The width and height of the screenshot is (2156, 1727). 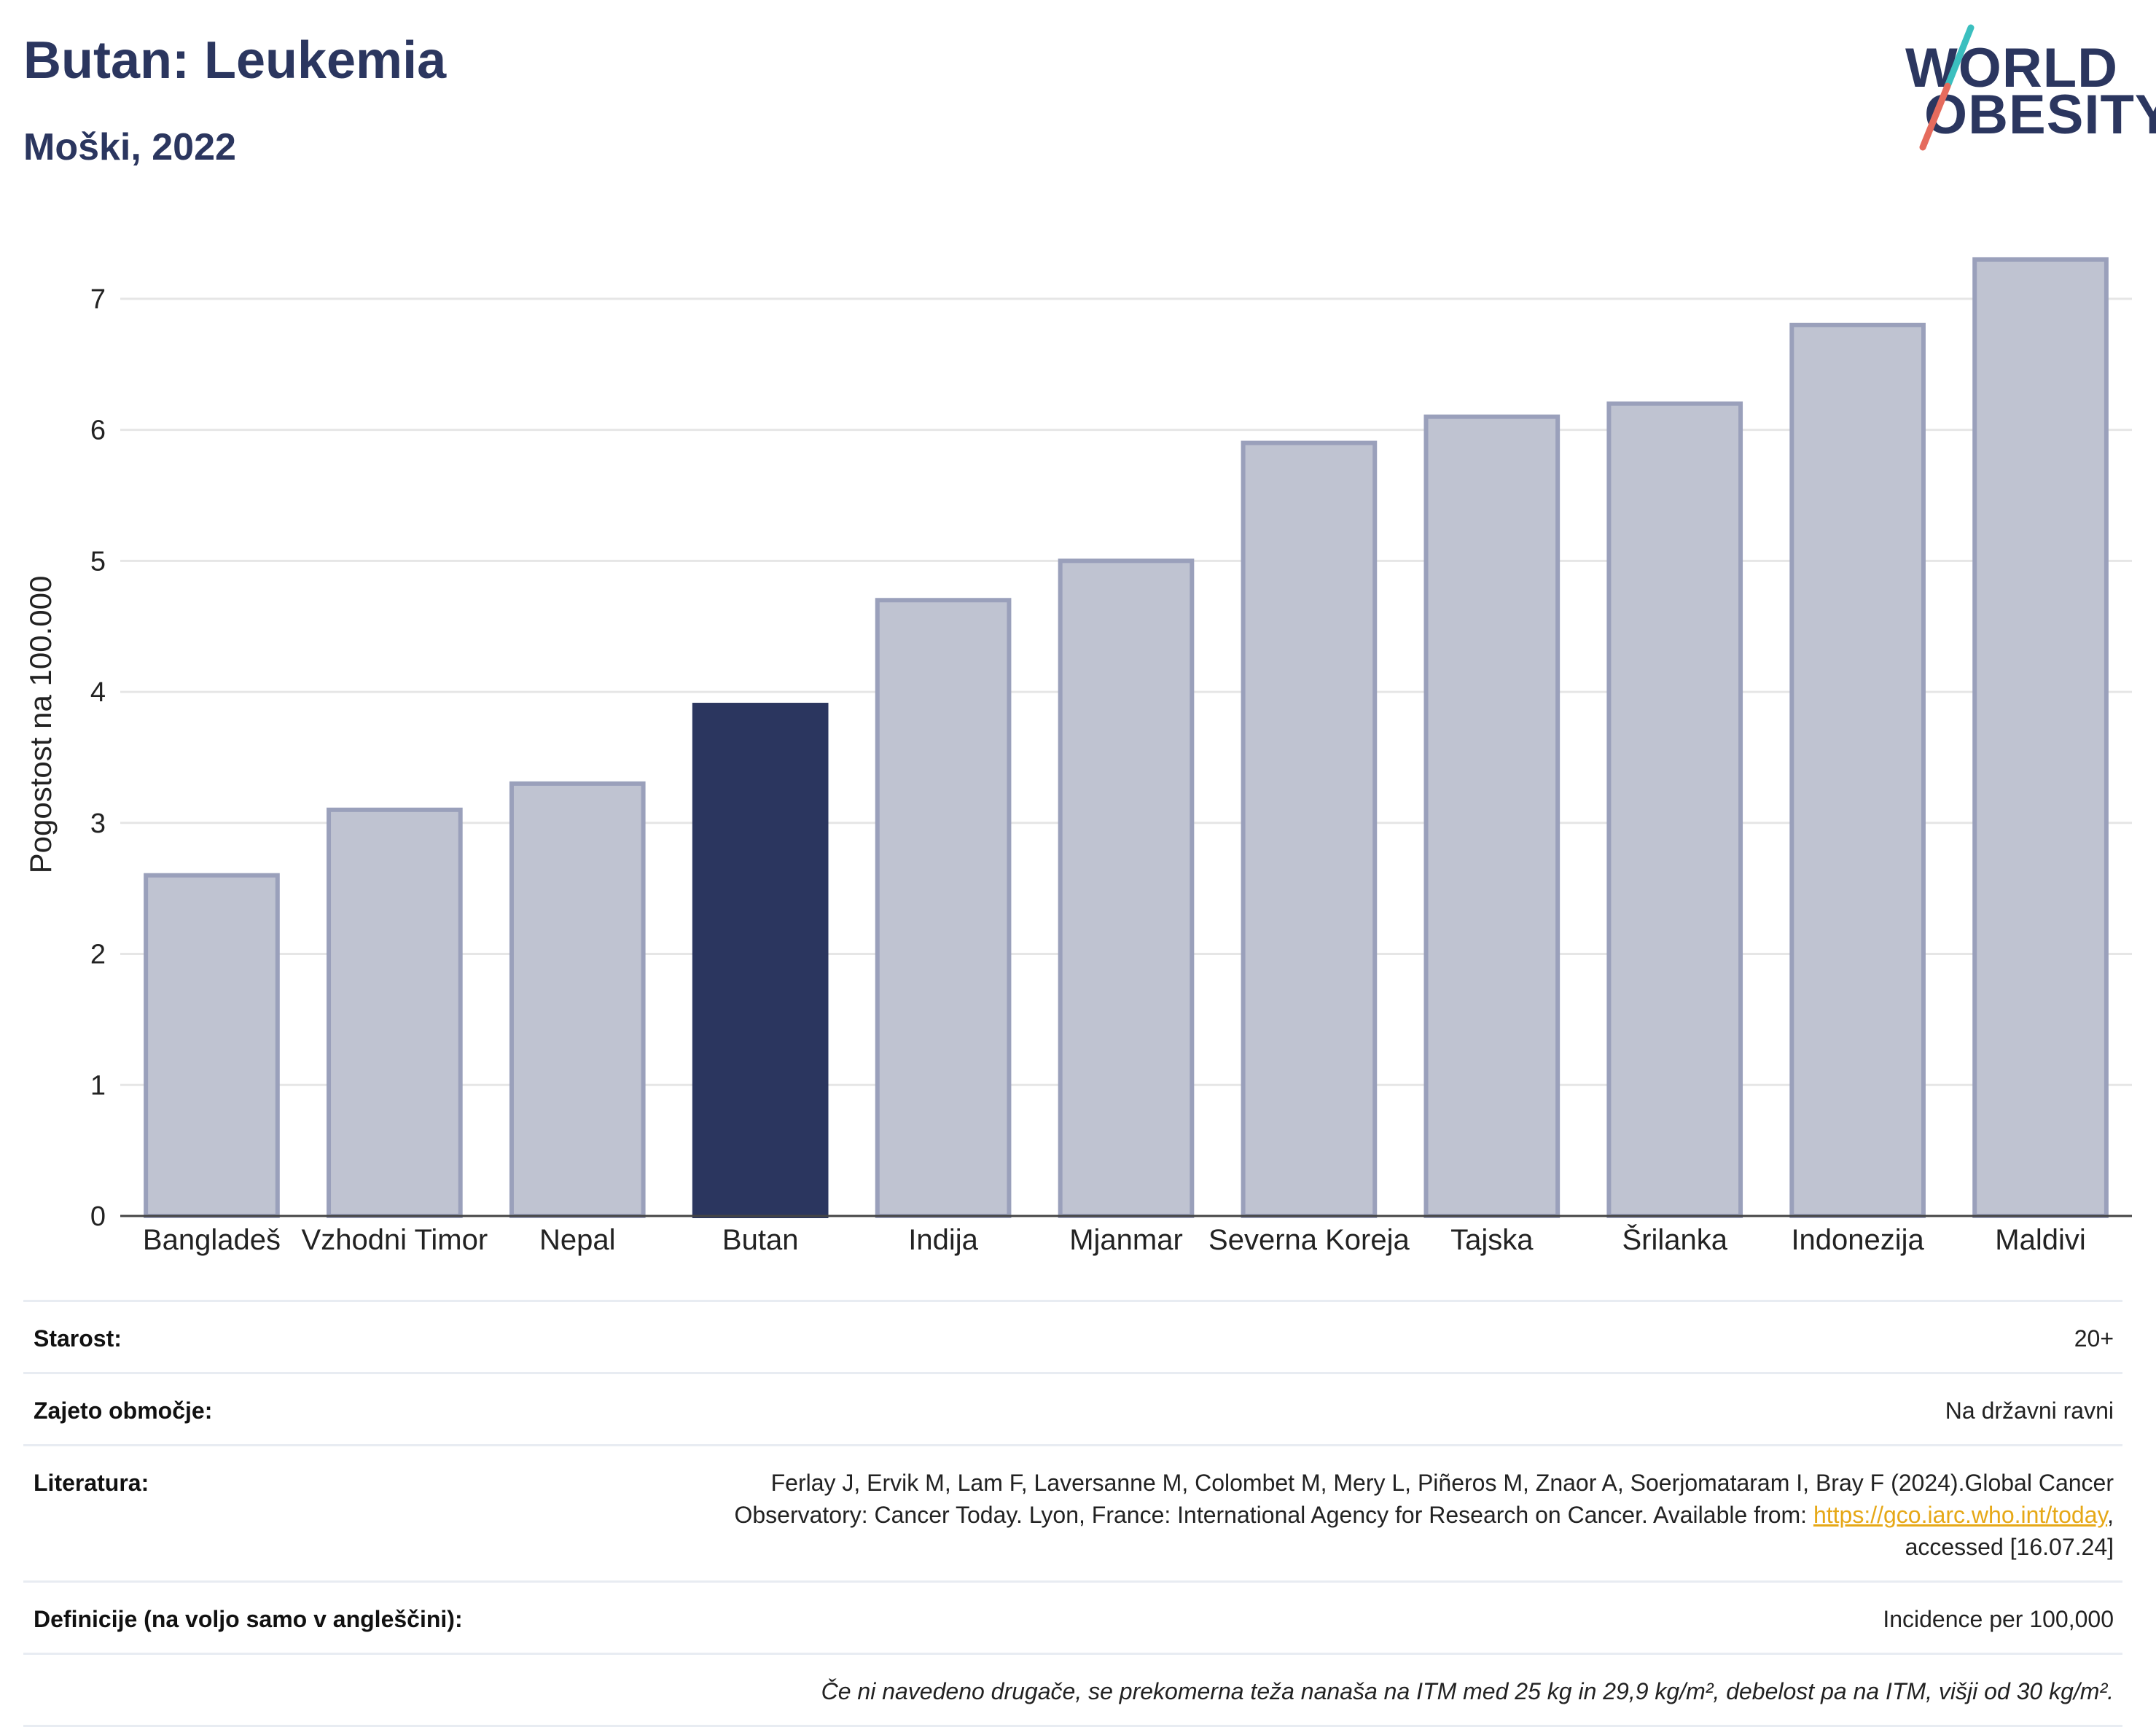 What do you see at coordinates (395, 1013) in the screenshot?
I see `bar-vzhodni-timor` at bounding box center [395, 1013].